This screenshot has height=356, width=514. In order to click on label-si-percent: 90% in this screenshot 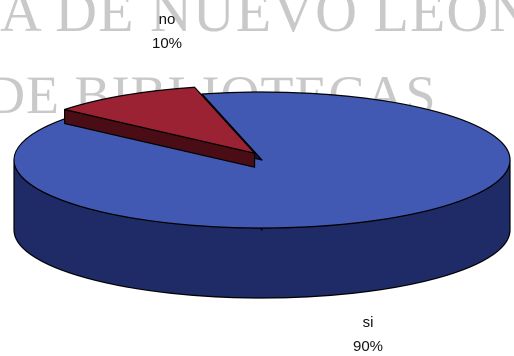, I will do `click(368, 346)`.